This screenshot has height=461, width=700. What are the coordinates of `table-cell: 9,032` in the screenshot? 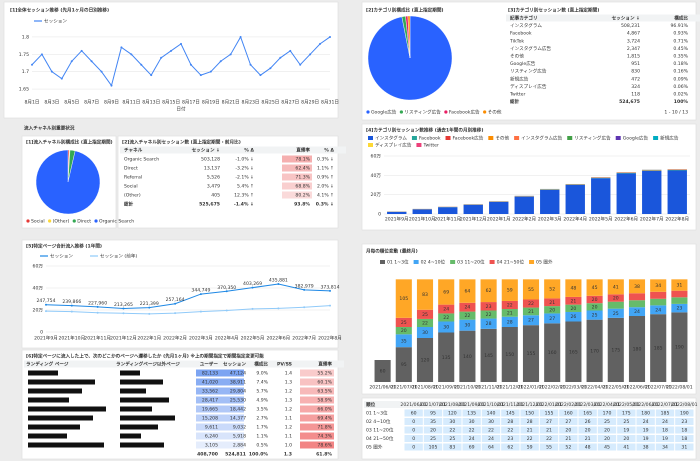 It's located at (239, 428).